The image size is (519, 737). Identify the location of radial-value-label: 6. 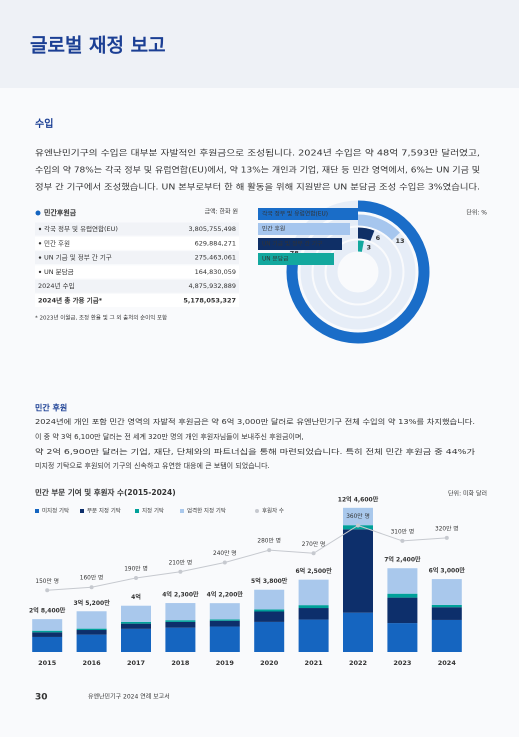
(378, 238).